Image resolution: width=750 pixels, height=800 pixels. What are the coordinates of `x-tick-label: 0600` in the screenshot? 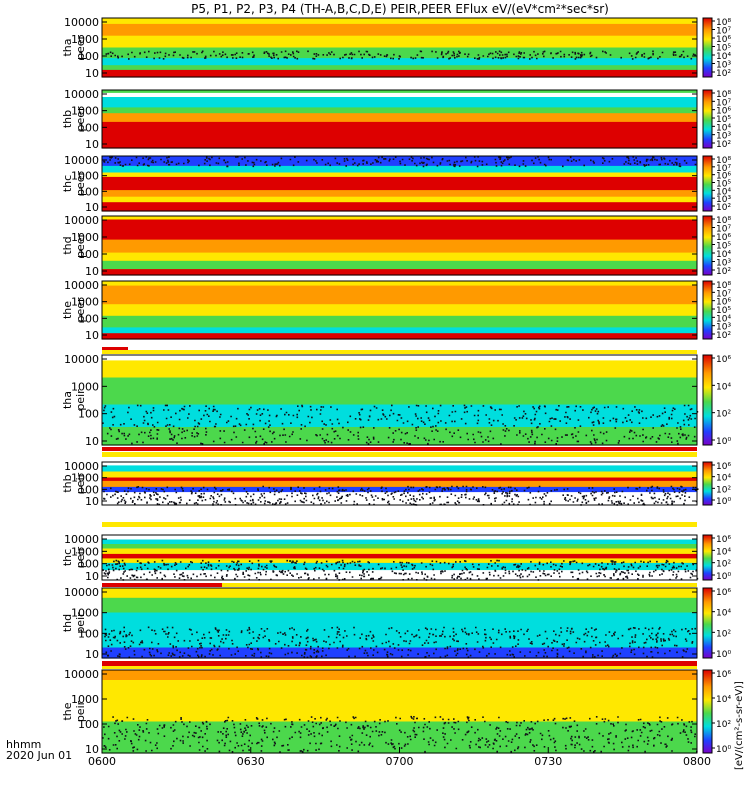 It's located at (102, 761).